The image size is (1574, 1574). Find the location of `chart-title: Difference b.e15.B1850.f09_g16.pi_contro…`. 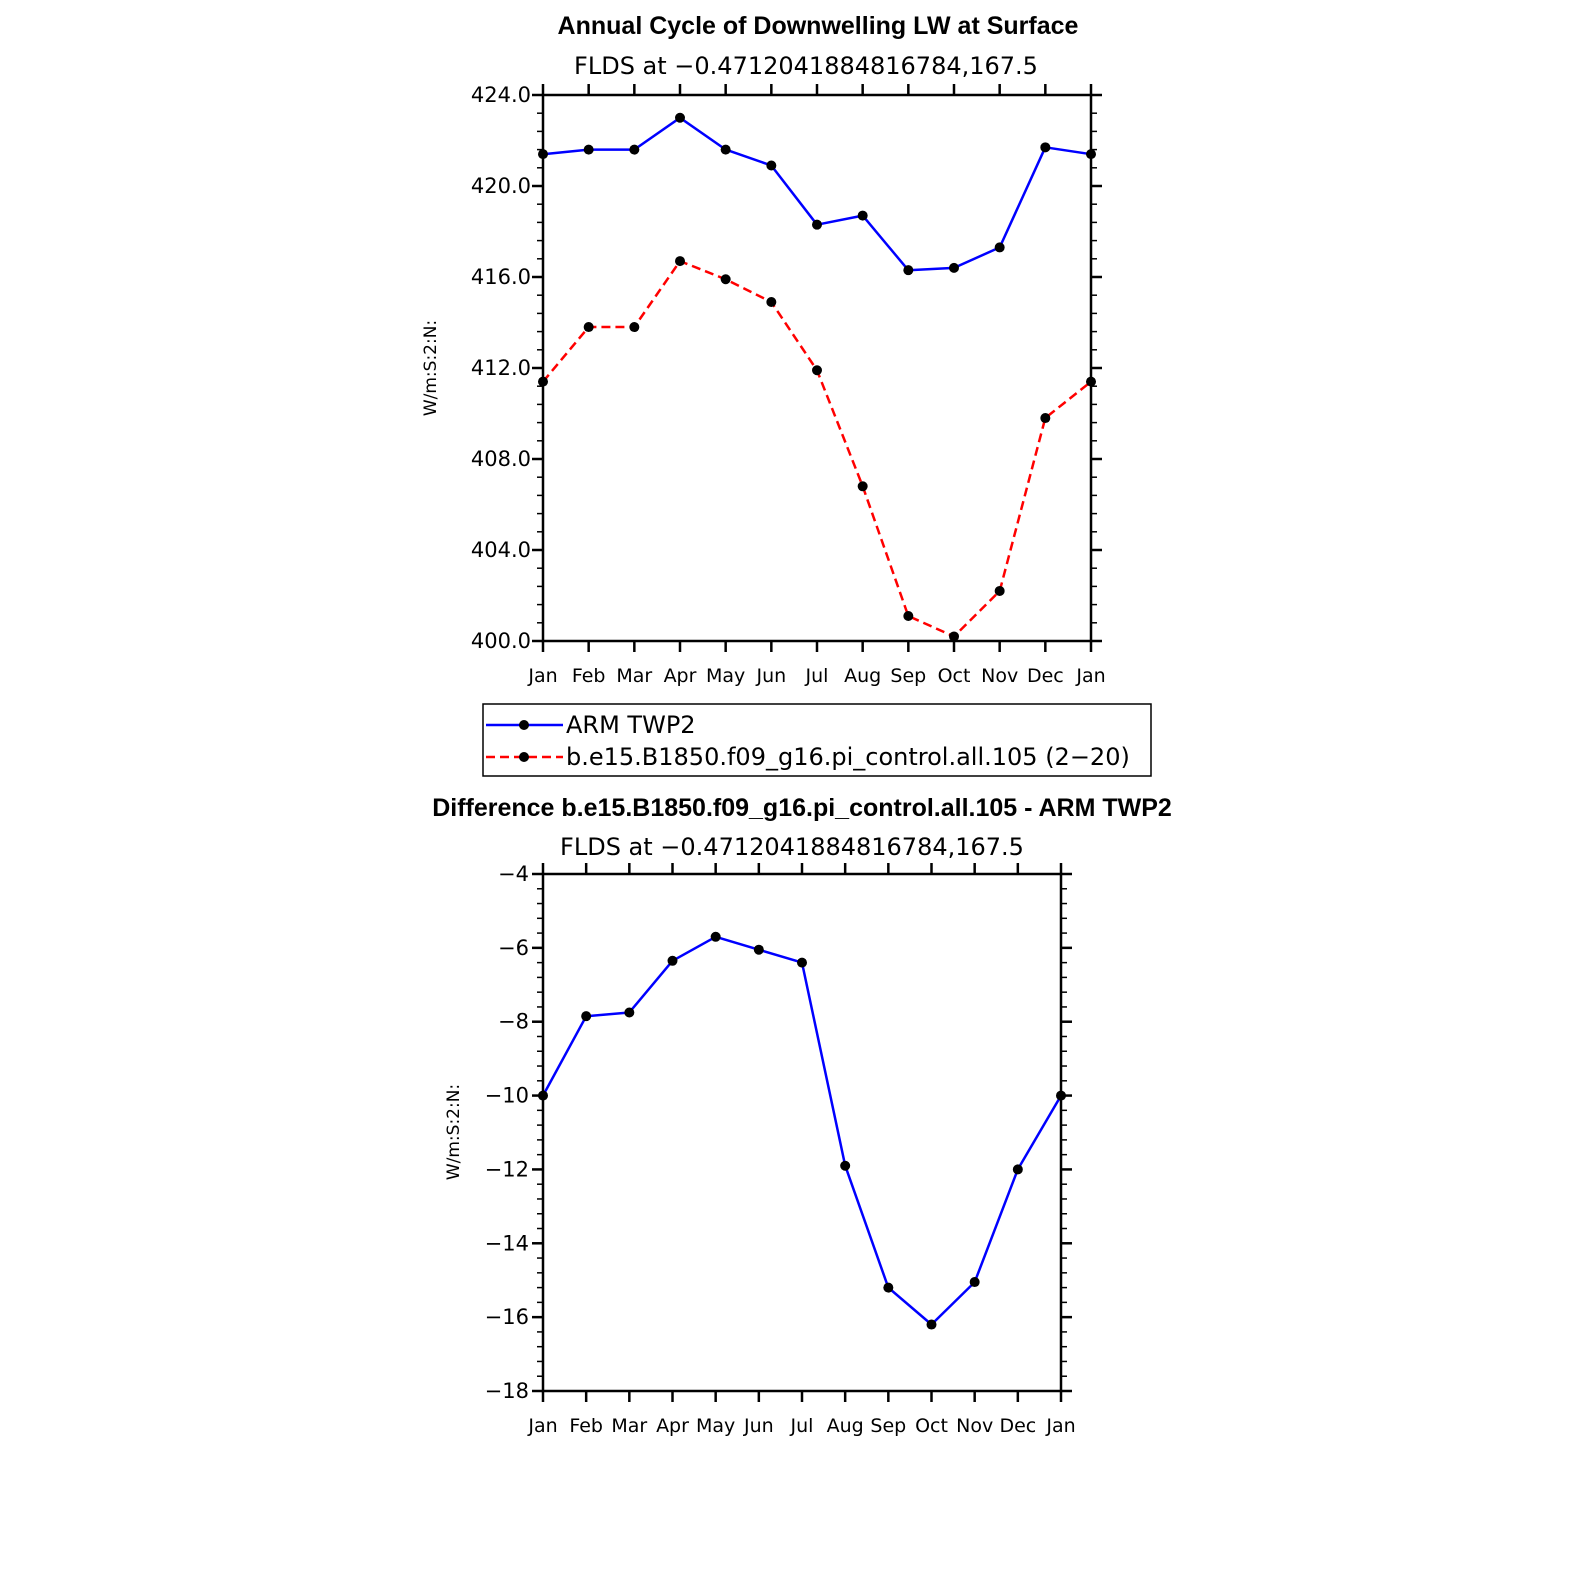

chart-title: Difference b.e15.B1850.f09_g16.pi_contro… is located at coordinates (802, 808).